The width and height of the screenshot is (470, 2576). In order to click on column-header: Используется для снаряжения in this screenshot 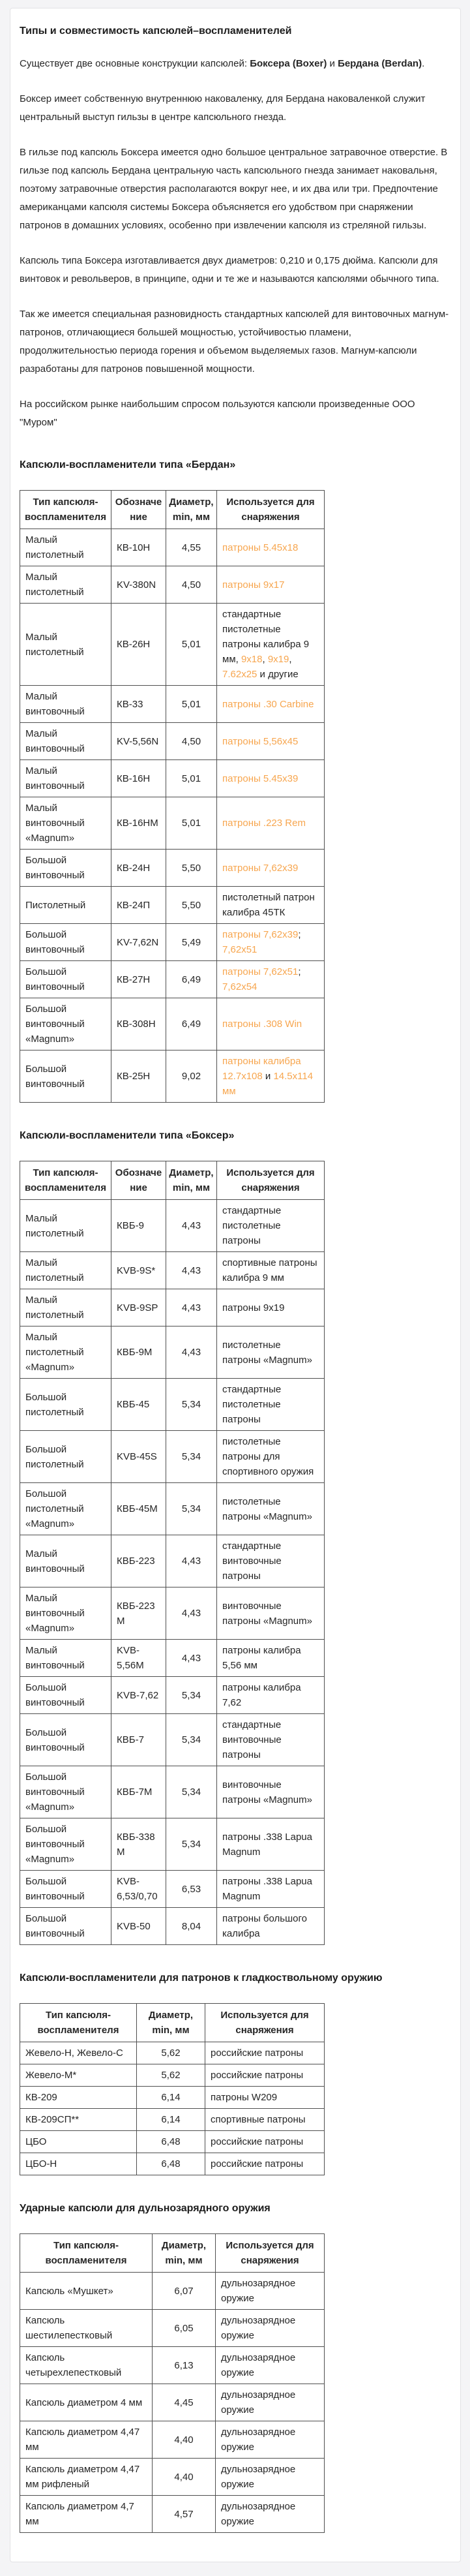, I will do `click(265, 2022)`.